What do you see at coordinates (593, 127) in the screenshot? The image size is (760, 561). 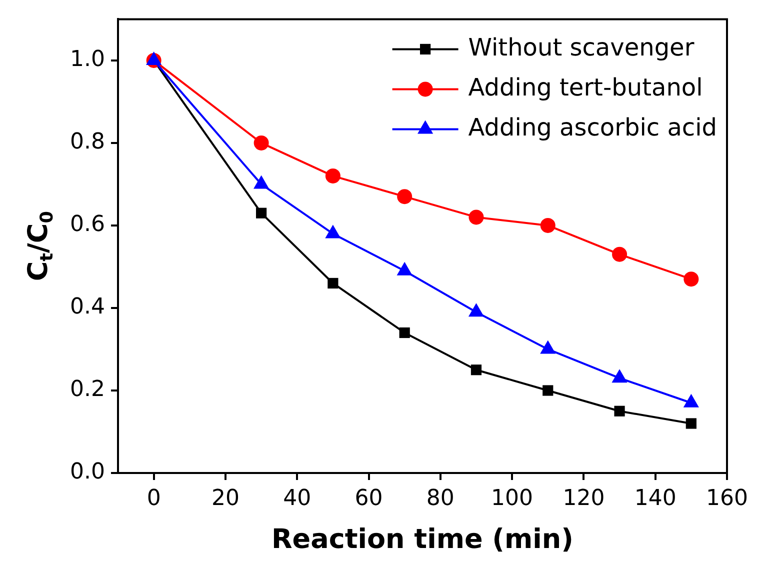 I see `legend-label: Adding ascorbic acid` at bounding box center [593, 127].